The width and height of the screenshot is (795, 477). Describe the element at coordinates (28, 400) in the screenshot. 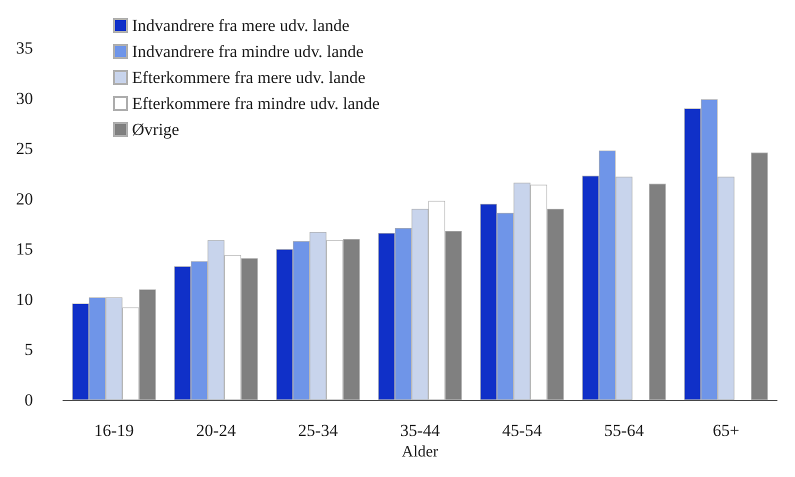

I see `y-tick-label: 0` at that location.